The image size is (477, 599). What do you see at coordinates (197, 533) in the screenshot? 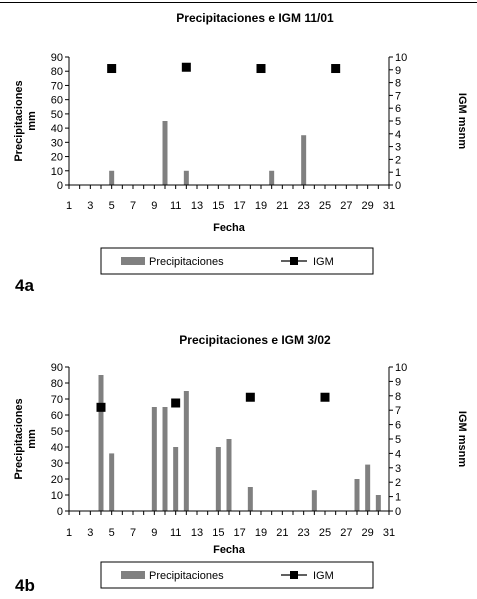
I see `x-tick-label: 13` at bounding box center [197, 533].